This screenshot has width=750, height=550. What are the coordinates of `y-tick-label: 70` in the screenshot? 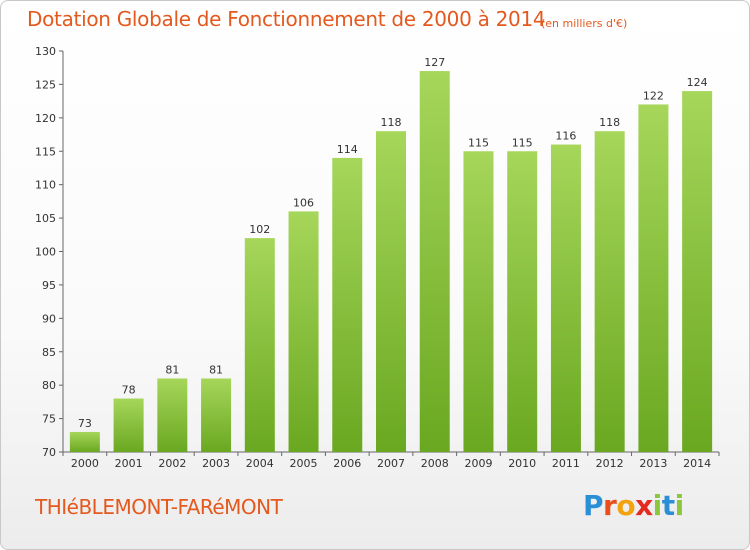 It's located at (49, 452).